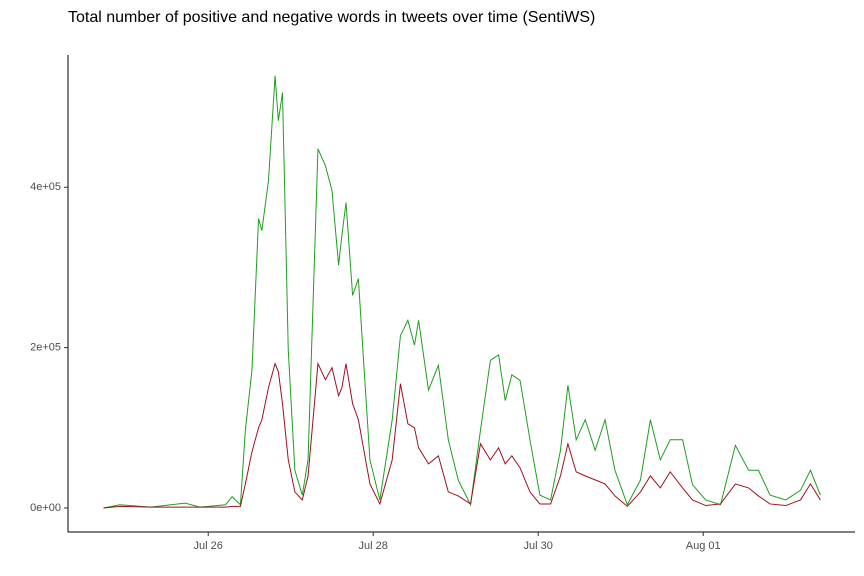 The width and height of the screenshot is (864, 576). I want to click on x-tick-label: Jul 30, so click(538, 546).